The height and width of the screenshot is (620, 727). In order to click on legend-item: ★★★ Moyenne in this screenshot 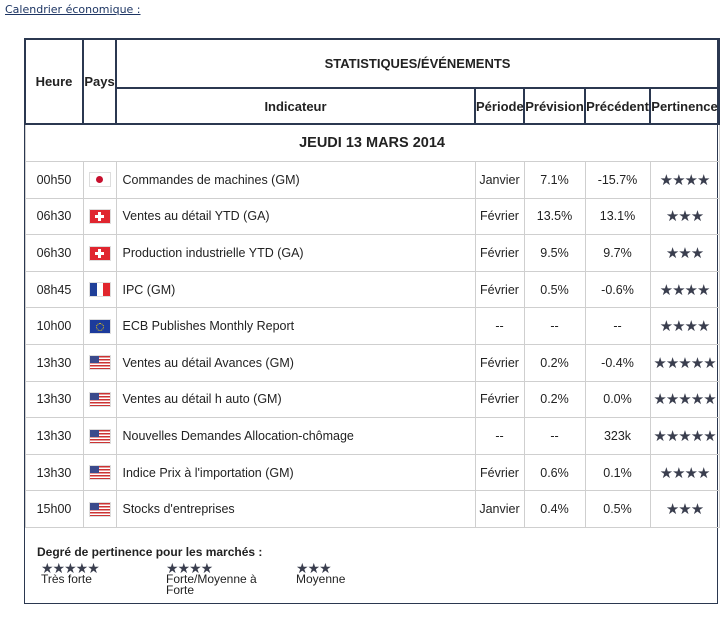, I will do `click(321, 573)`.